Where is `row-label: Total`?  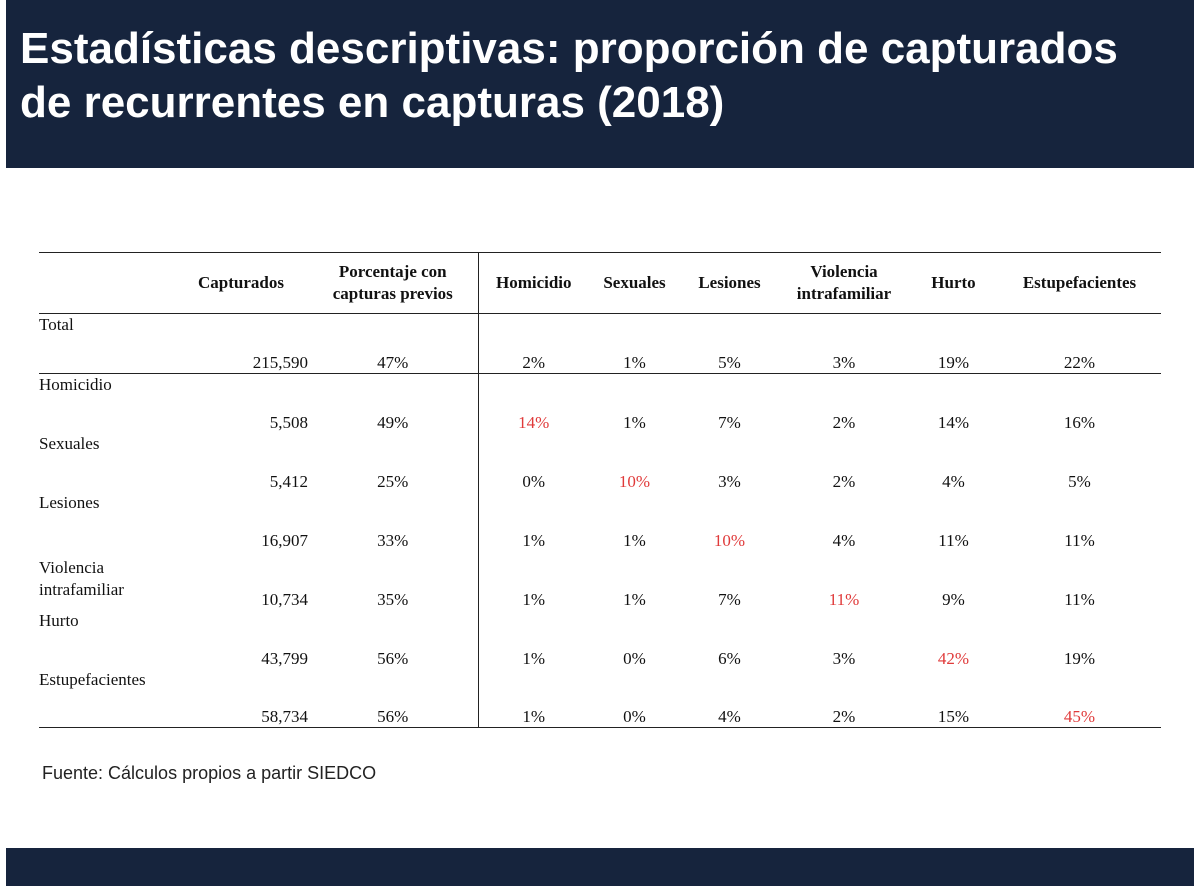
row-label: Total is located at coordinates (106, 343).